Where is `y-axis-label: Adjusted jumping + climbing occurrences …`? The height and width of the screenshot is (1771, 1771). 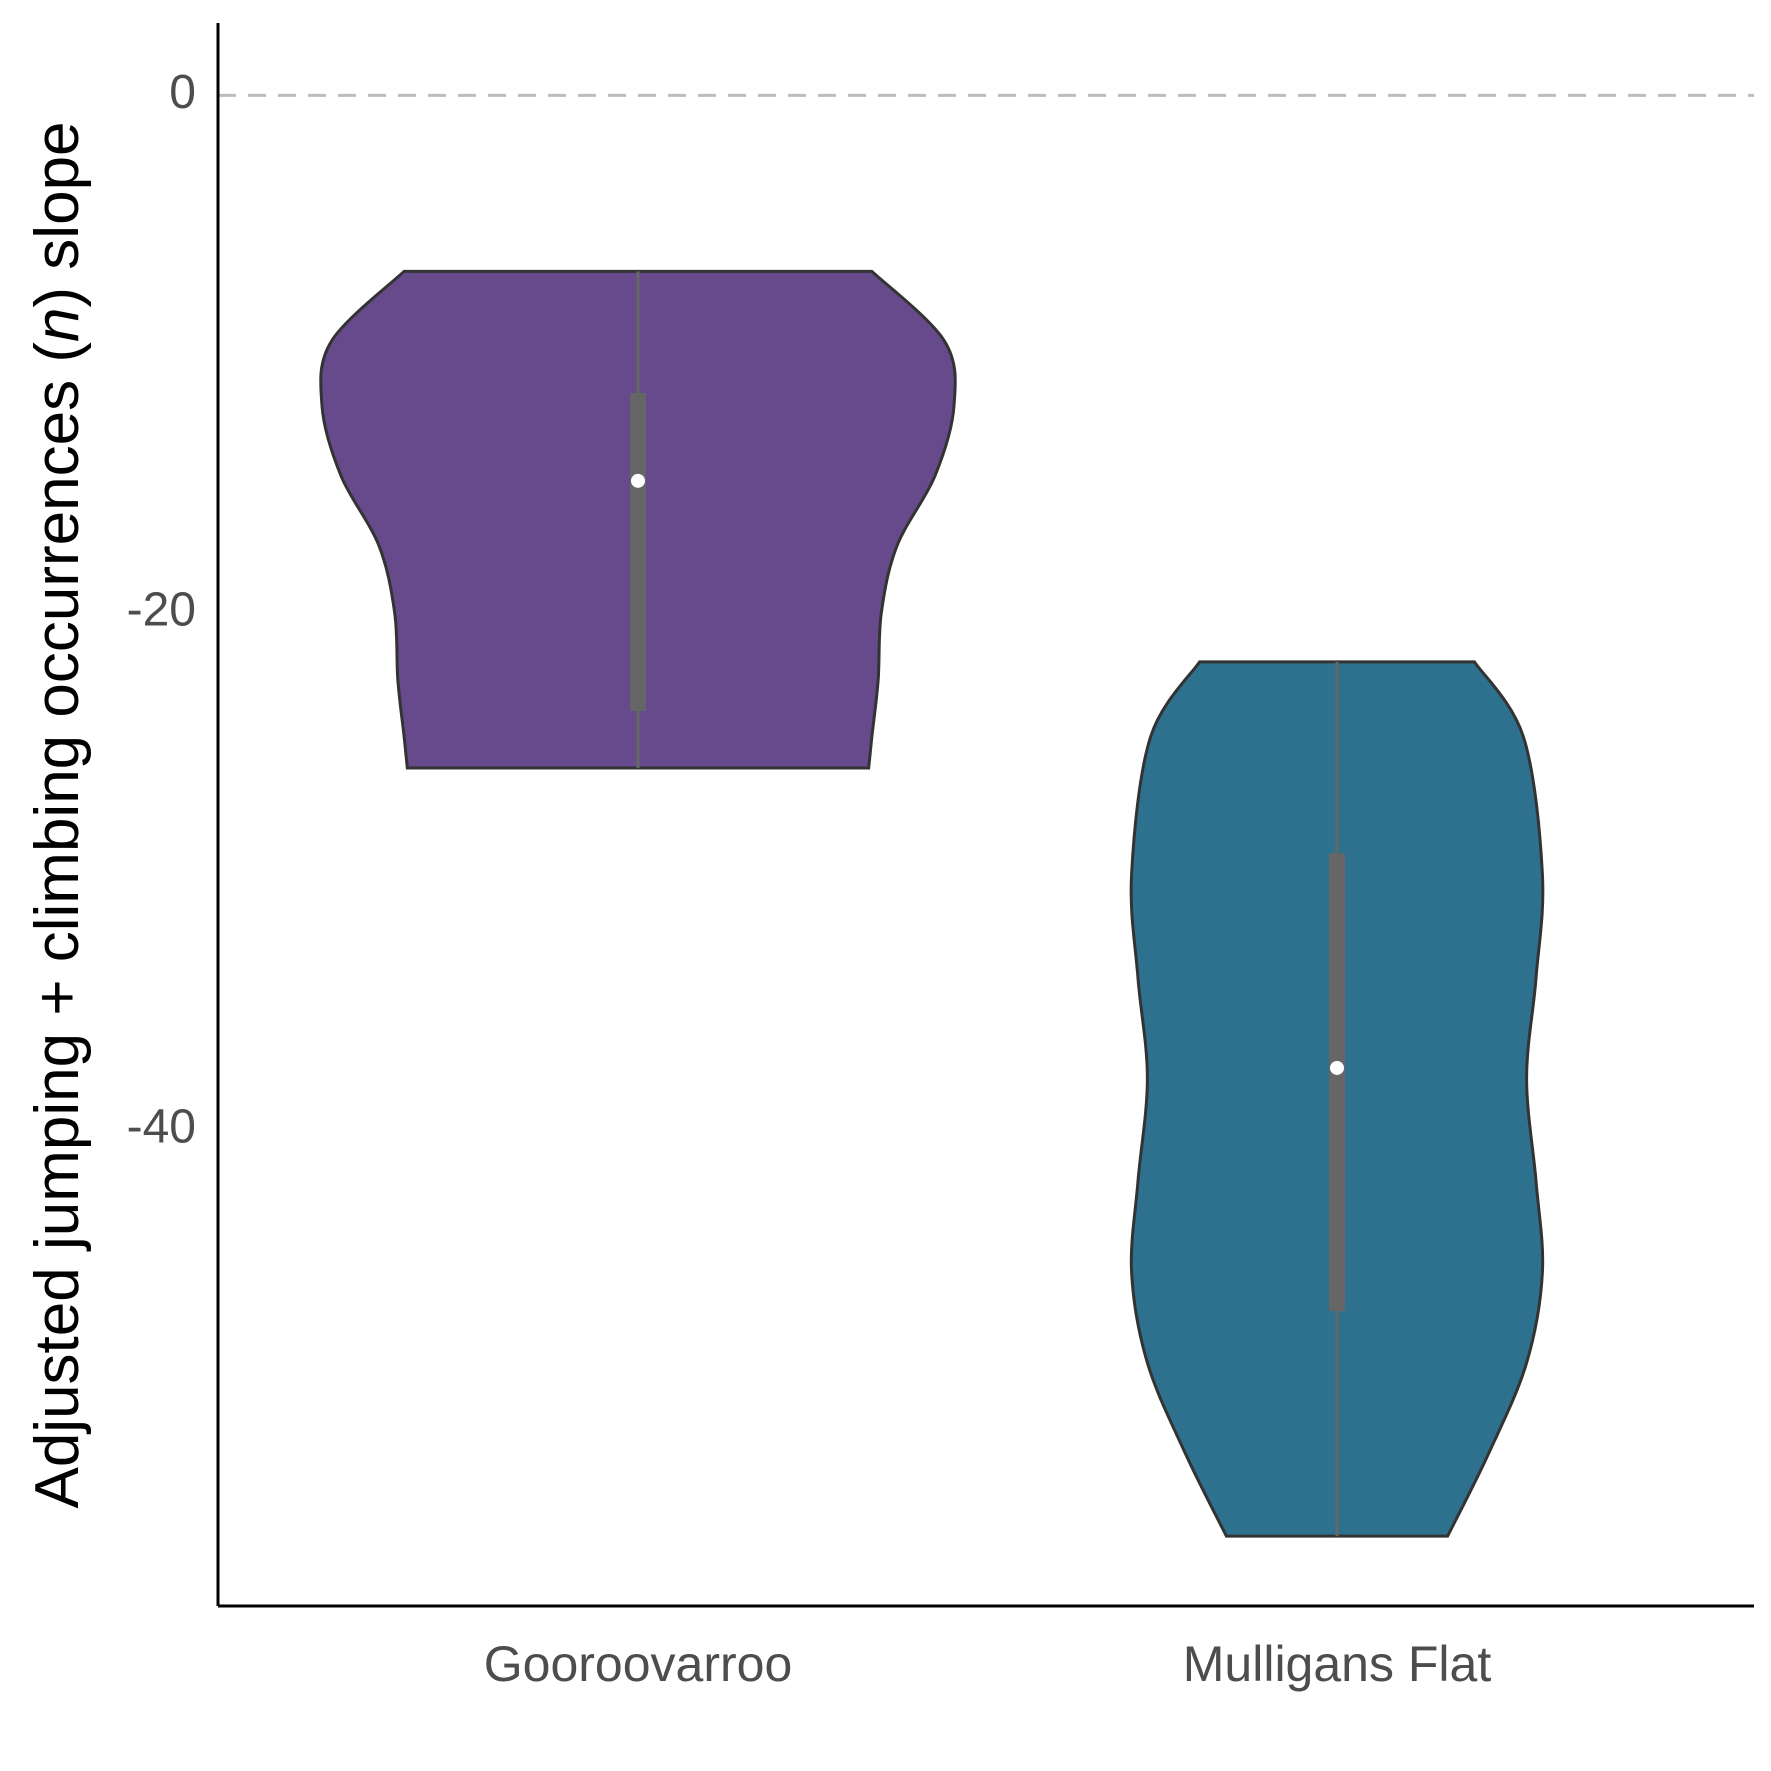 y-axis-label: Adjusted jumping + climbing occurrences … is located at coordinates (57, 814).